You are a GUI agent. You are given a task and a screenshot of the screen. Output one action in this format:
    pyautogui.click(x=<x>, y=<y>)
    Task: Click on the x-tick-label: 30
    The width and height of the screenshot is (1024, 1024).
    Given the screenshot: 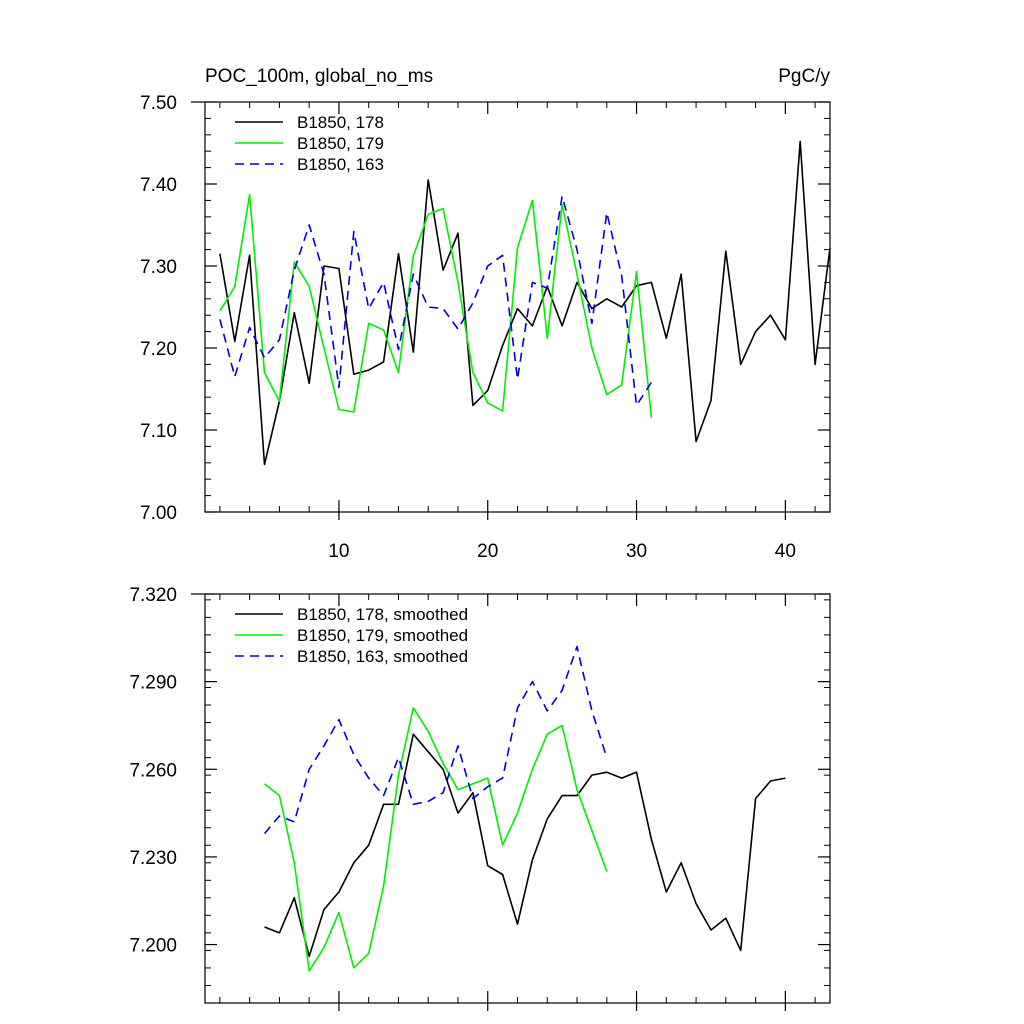 What is the action you would take?
    pyautogui.click(x=636, y=551)
    